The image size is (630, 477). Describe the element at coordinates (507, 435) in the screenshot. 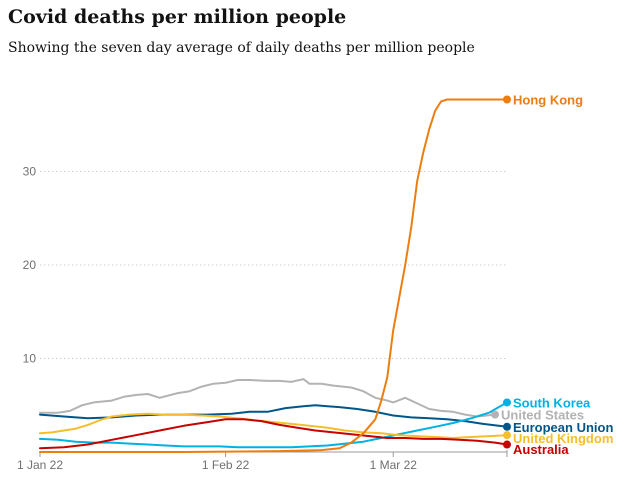

I see `end-marker-united-kingdom` at that location.